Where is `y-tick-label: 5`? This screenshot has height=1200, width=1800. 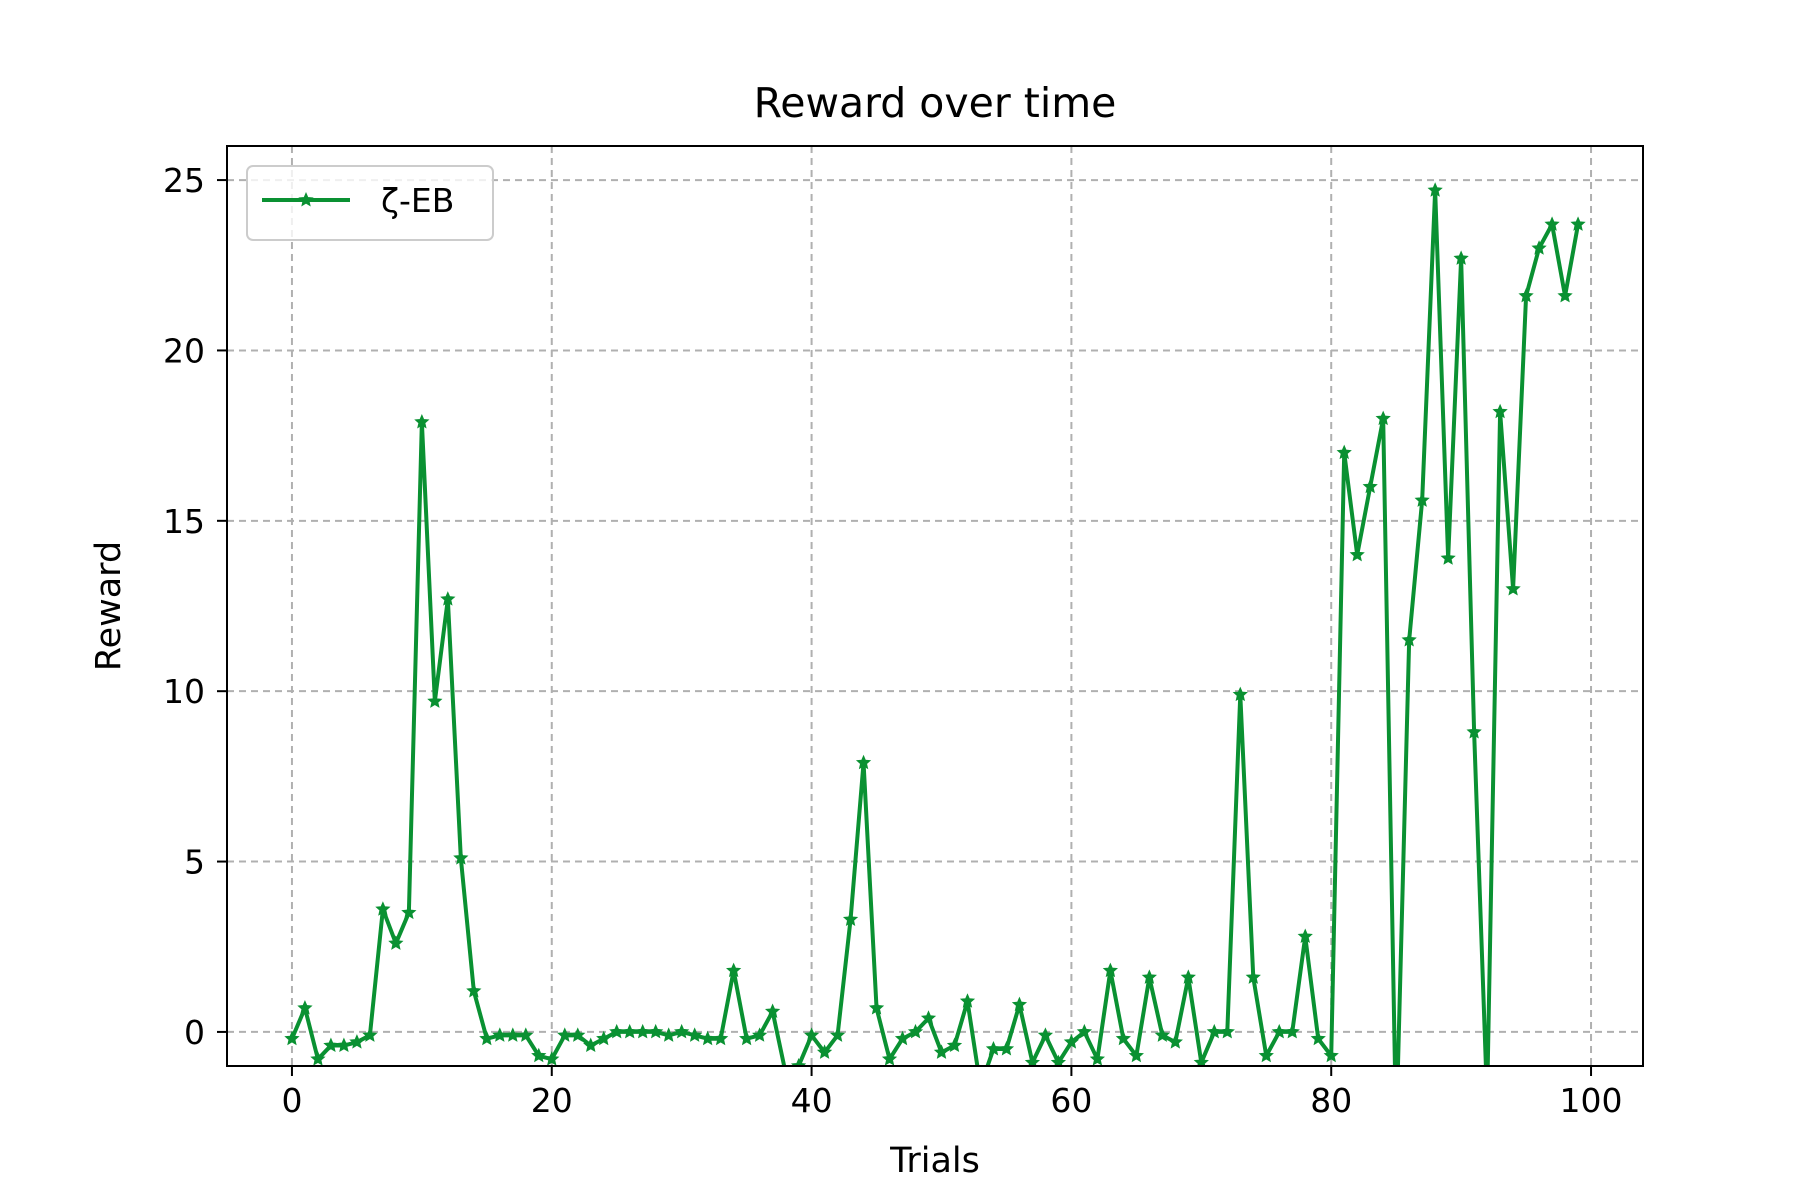 y-tick-label: 5 is located at coordinates (194, 862).